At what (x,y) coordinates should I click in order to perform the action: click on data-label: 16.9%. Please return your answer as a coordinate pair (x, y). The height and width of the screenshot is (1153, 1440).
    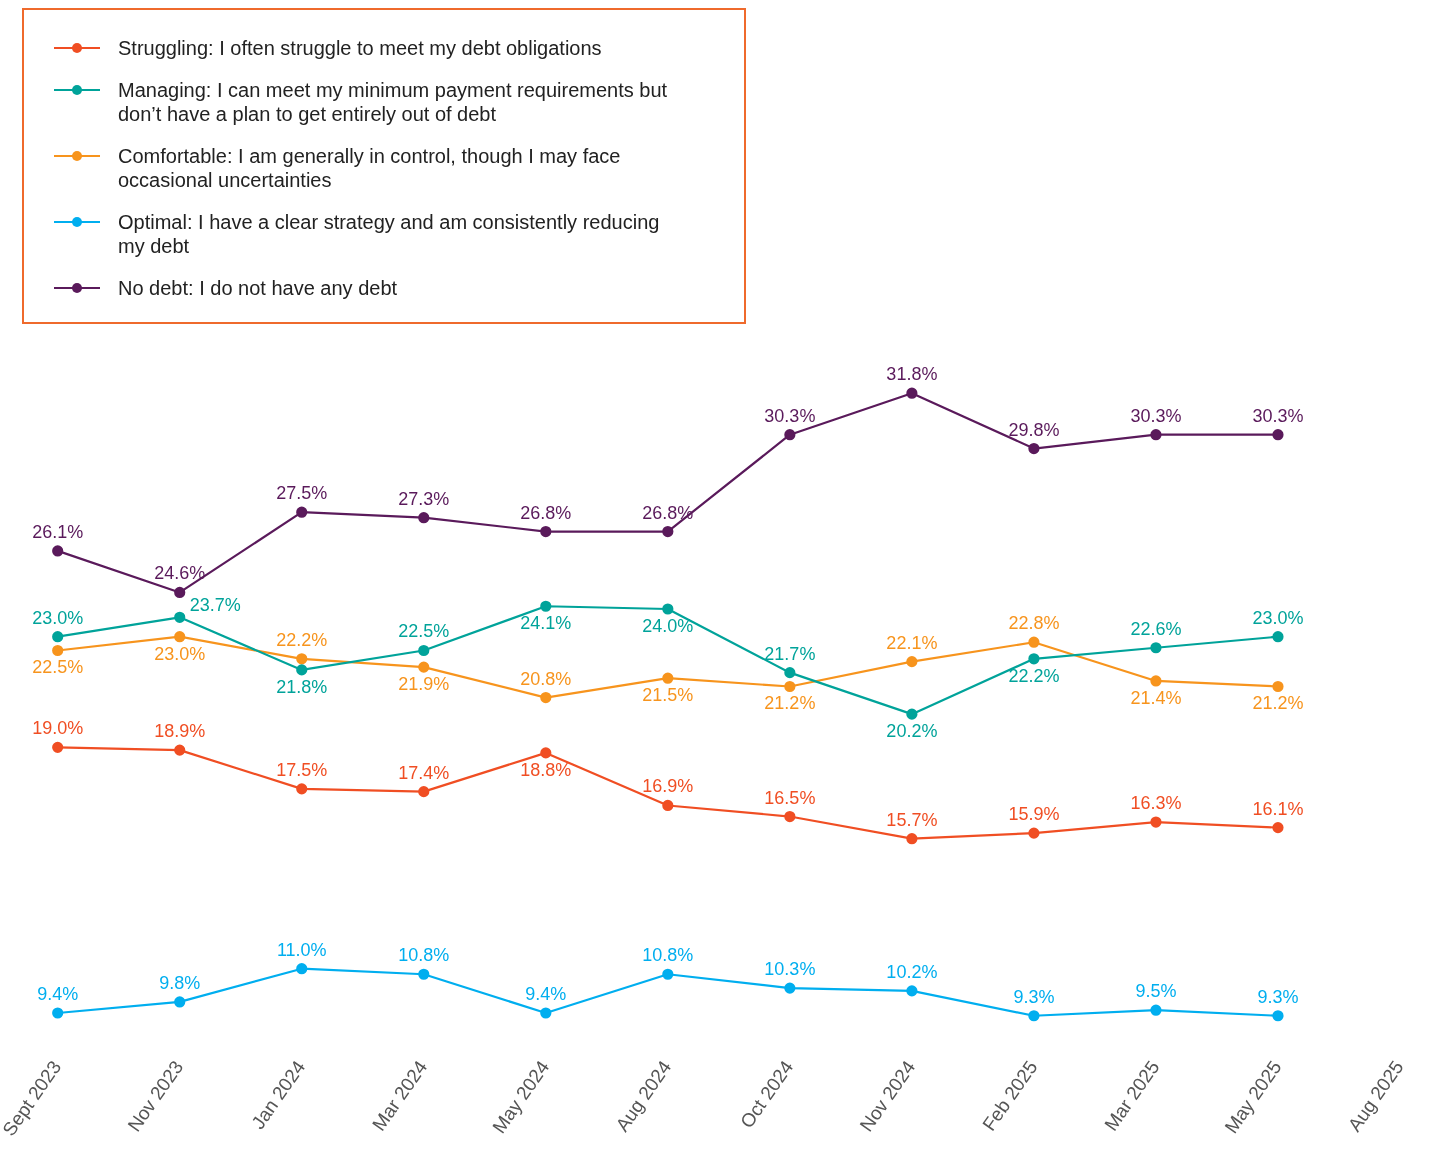
    Looking at the image, I should click on (668, 786).